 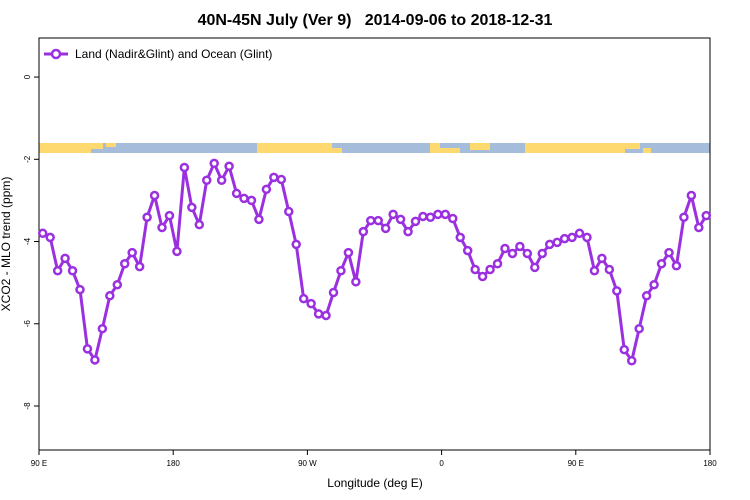 What do you see at coordinates (173, 54) in the screenshot?
I see `legend-label: Land (Nadir&Glint) and Ocean (Glint)` at bounding box center [173, 54].